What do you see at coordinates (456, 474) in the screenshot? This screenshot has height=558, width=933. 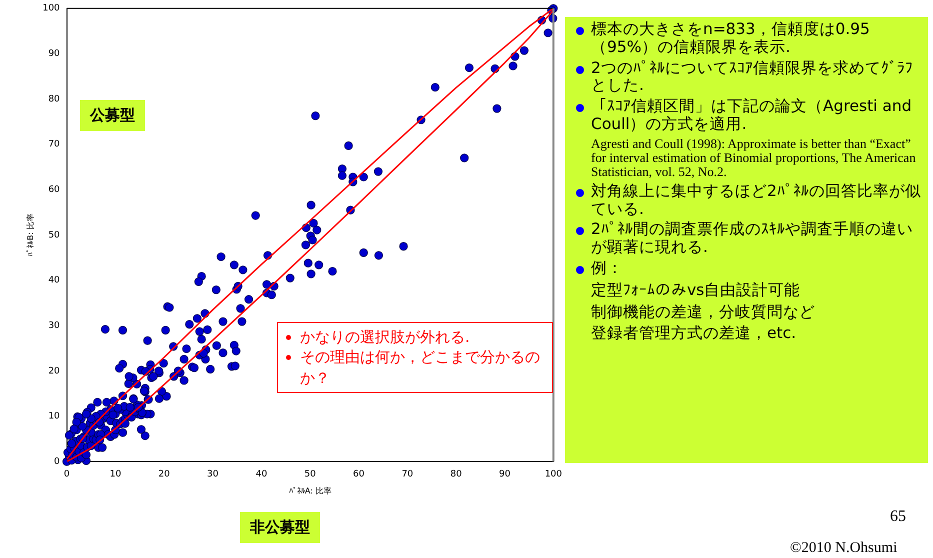 I see `x-tick-label: 80` at bounding box center [456, 474].